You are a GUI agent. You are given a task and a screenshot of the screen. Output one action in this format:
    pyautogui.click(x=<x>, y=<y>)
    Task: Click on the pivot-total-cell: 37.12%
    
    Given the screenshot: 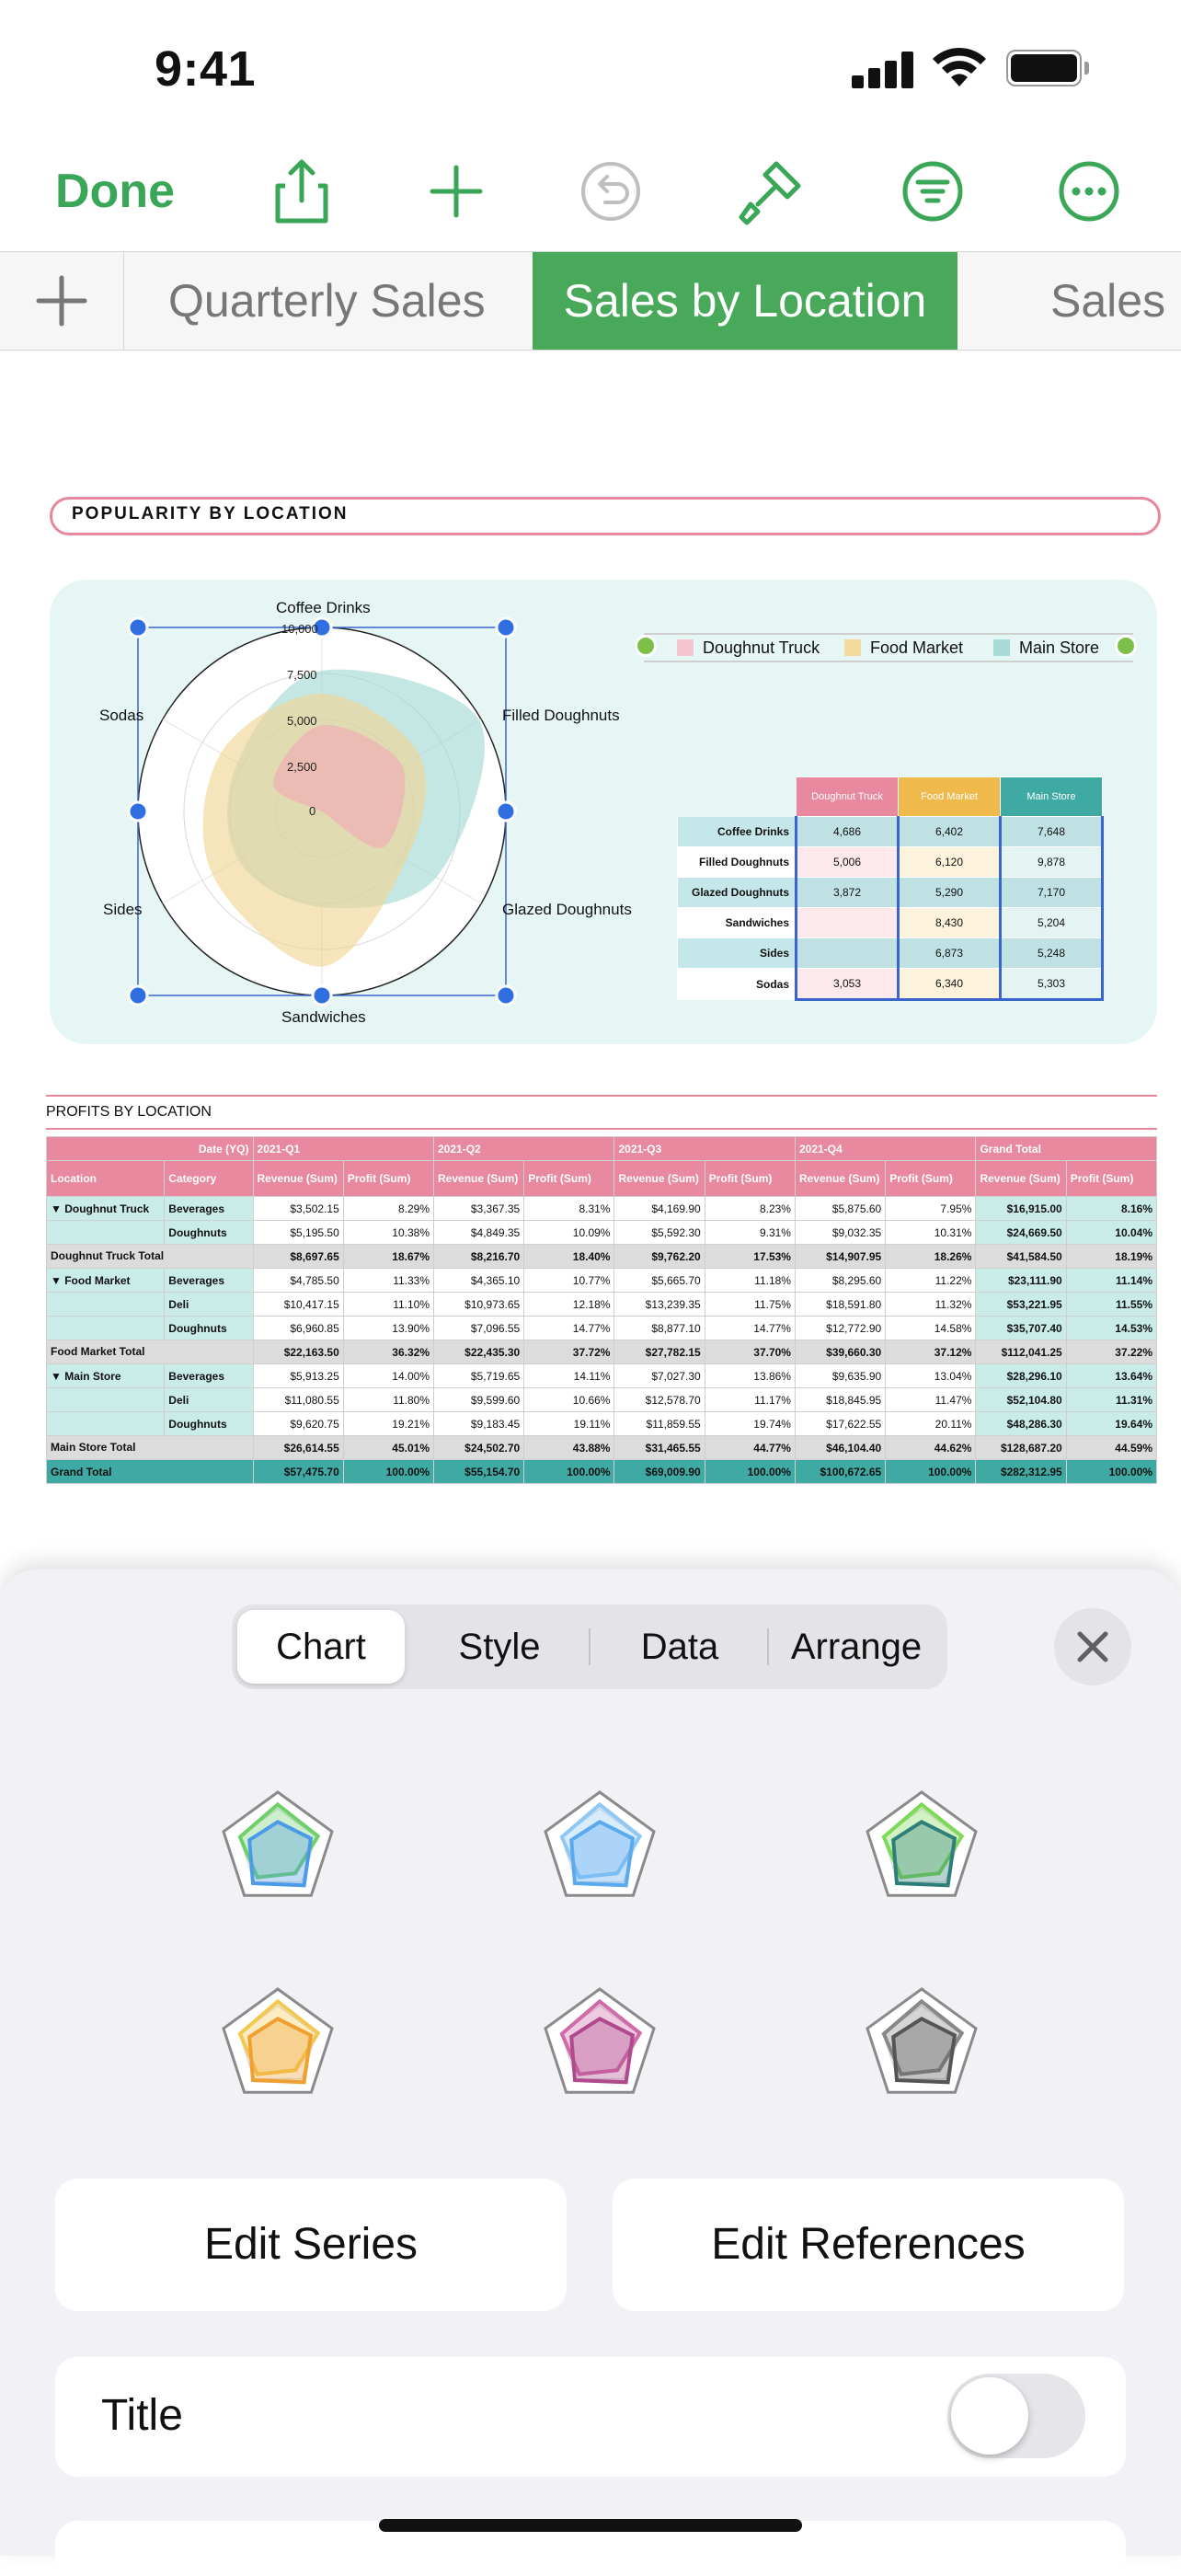 What is the action you would take?
    pyautogui.click(x=931, y=1352)
    